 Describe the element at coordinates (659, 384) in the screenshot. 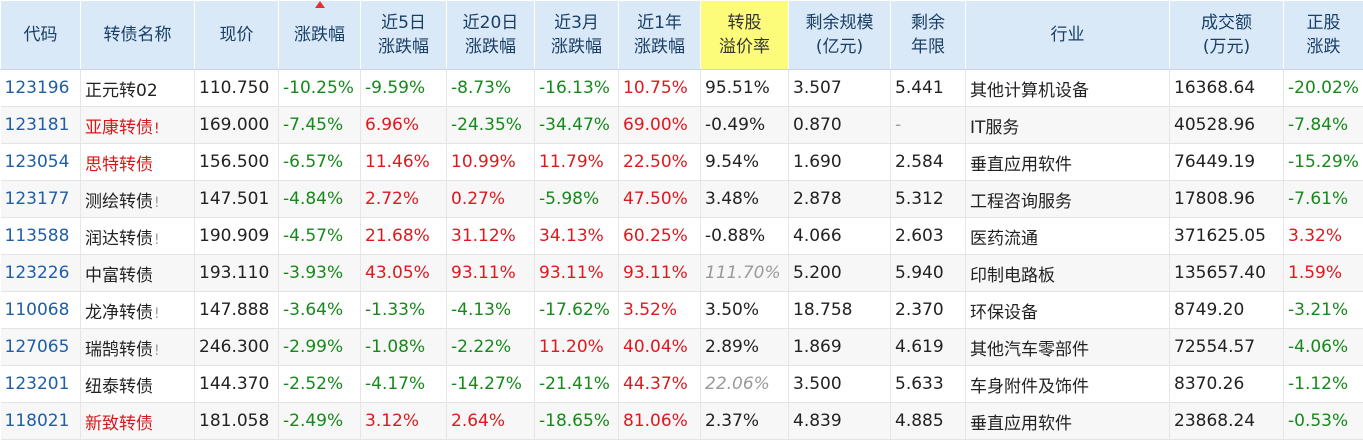

I see `cell-chg1y: 44.37%` at that location.